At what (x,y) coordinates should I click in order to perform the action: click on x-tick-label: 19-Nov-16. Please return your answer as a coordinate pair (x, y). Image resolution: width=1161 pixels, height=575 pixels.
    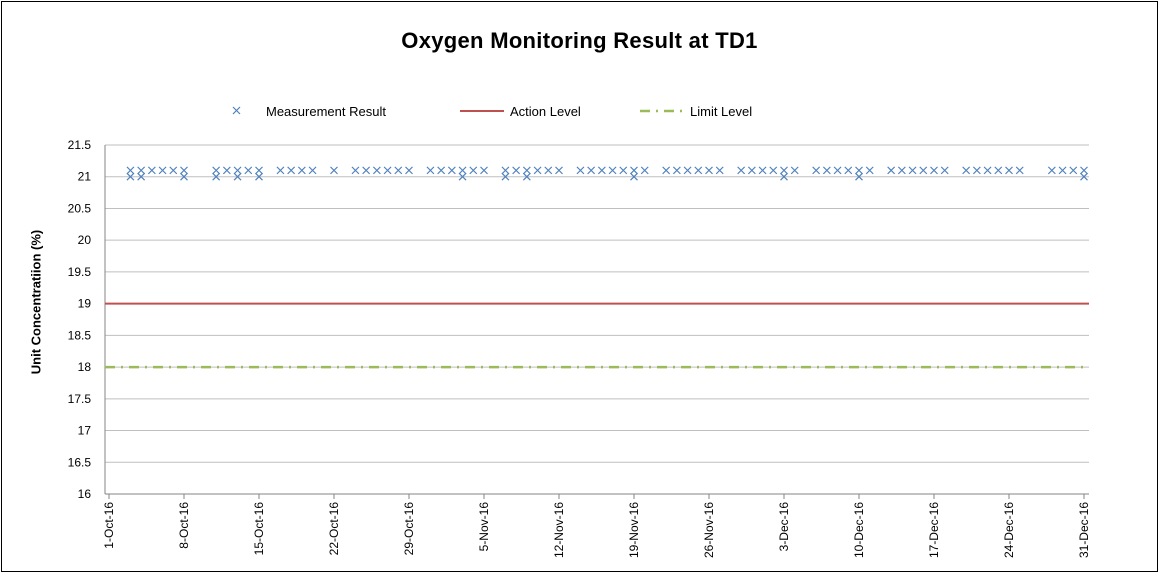
    Looking at the image, I should click on (634, 530).